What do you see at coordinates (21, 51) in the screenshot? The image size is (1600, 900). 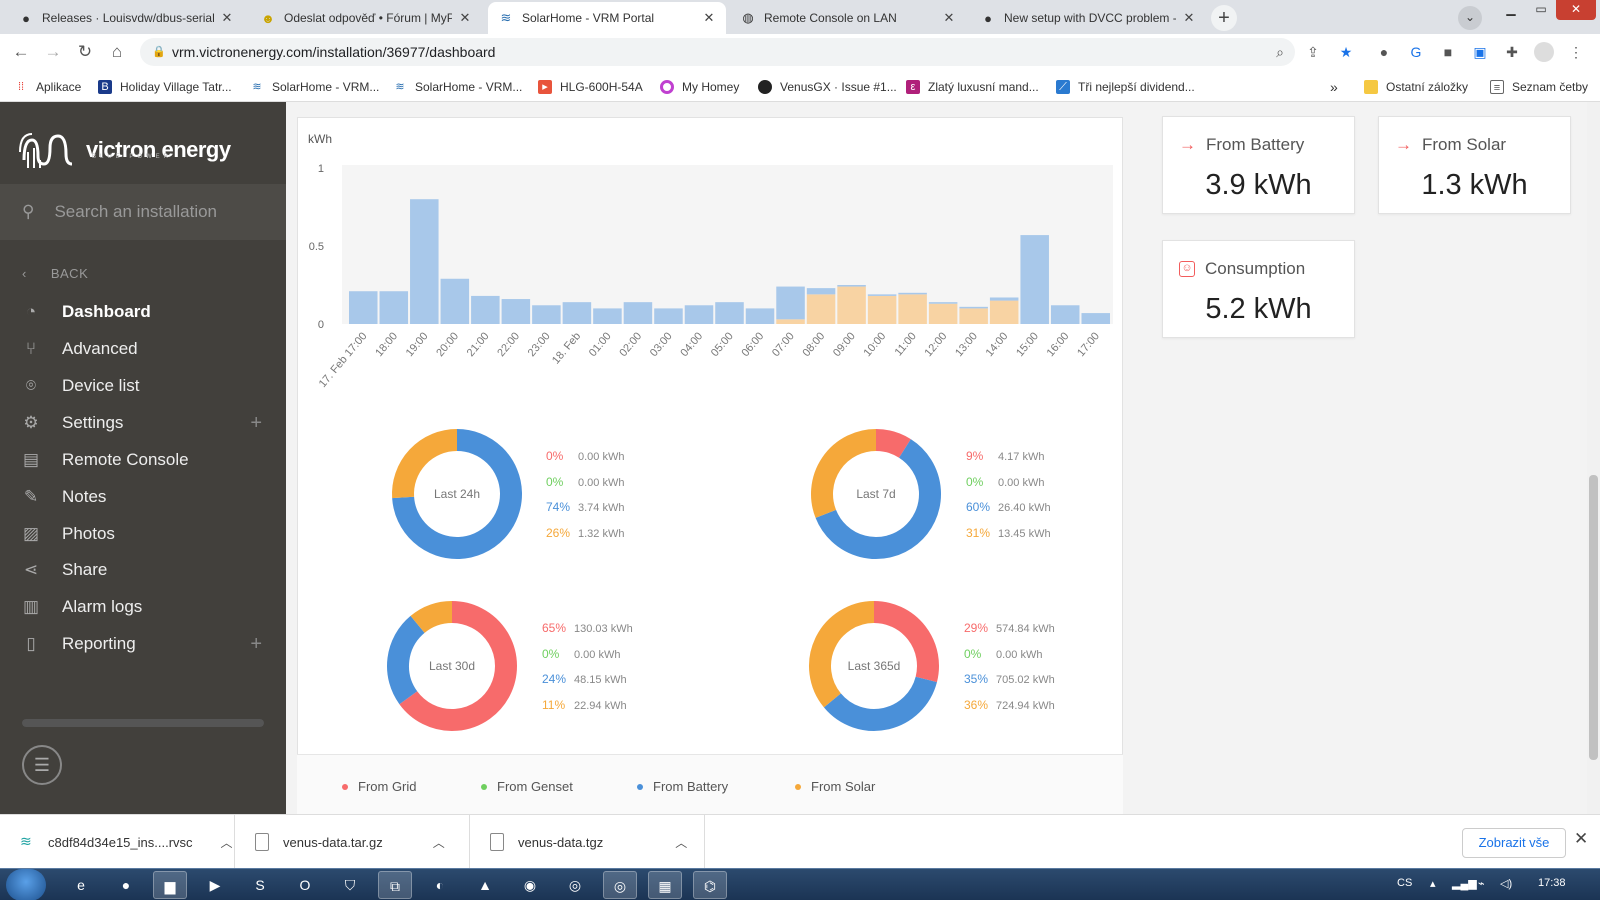 I see `back-arrow-icon: ←` at bounding box center [21, 51].